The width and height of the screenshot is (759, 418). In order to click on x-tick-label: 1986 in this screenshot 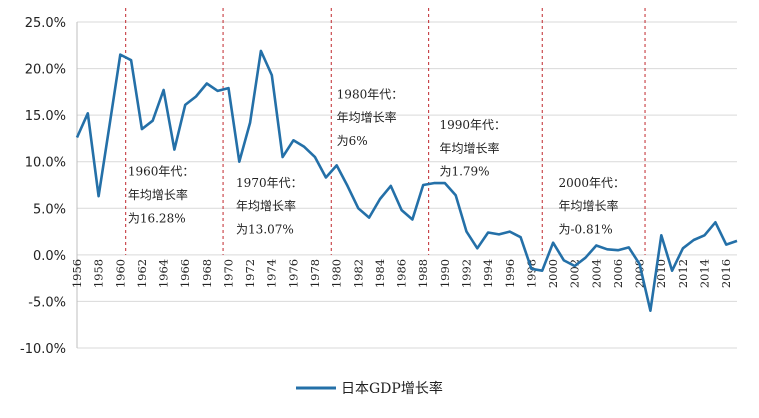, I will do `click(402, 273)`.